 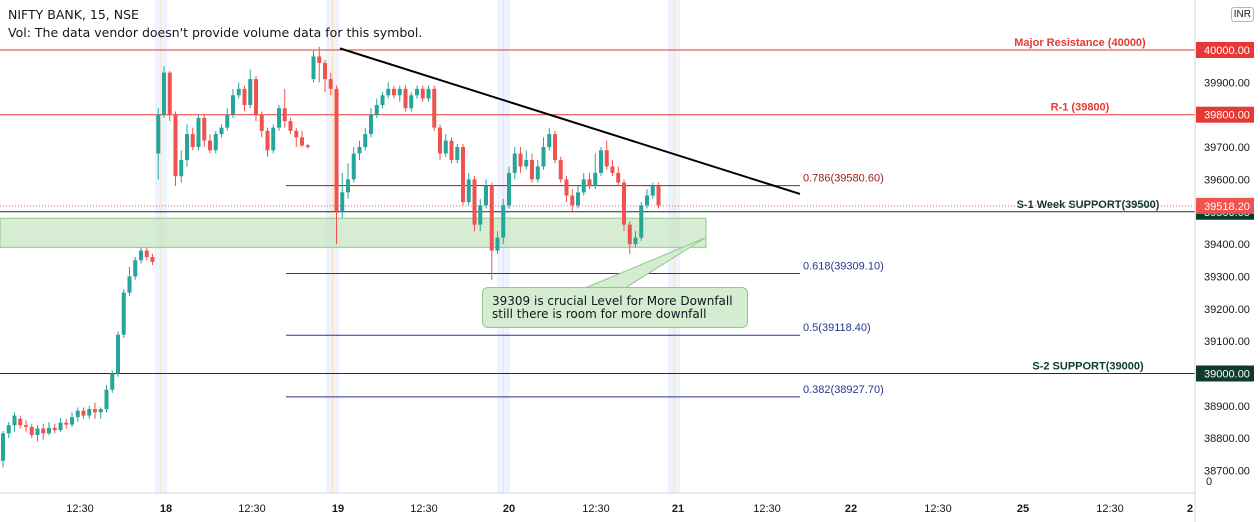 I want to click on level-label: R-1 (39800), so click(x=1080, y=108).